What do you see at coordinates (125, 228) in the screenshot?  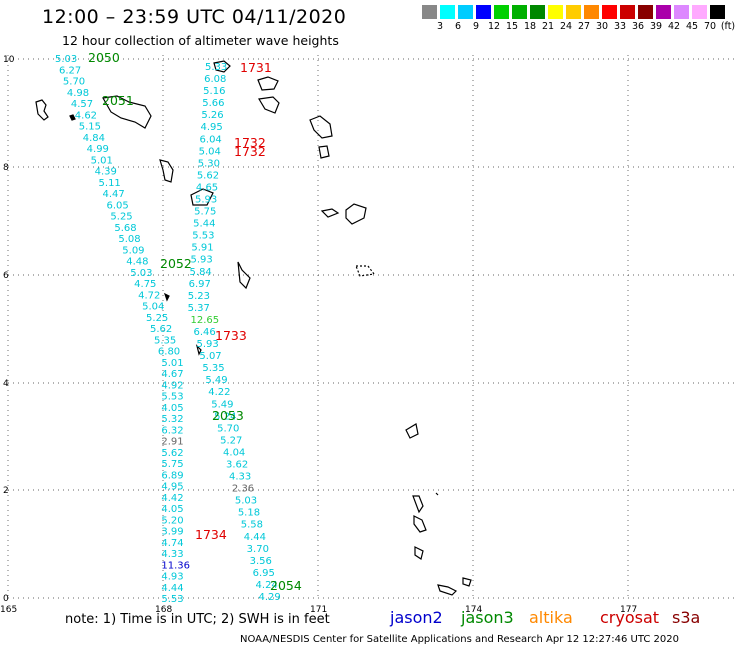 I see `track-value: 5.68` at bounding box center [125, 228].